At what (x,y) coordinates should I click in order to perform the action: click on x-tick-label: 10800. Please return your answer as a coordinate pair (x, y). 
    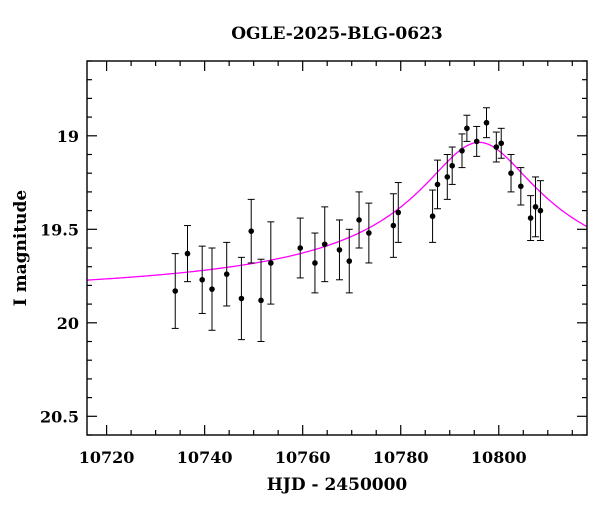
    Looking at the image, I should click on (499, 457).